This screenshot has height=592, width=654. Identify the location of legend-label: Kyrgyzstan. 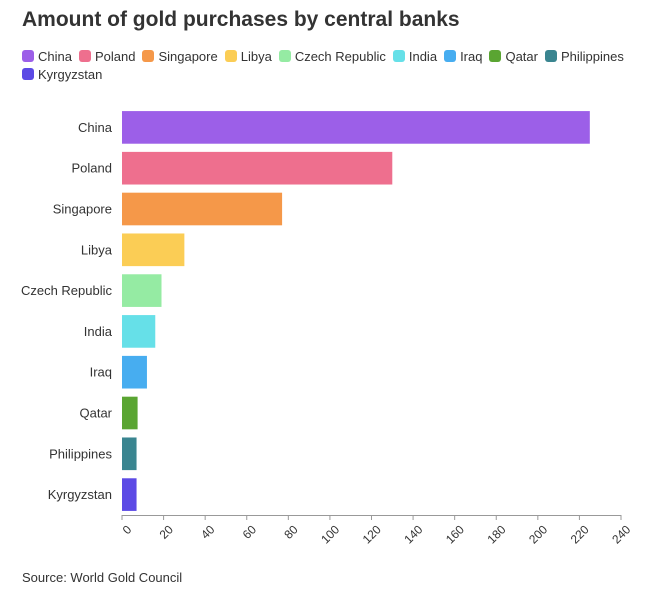
(70, 74).